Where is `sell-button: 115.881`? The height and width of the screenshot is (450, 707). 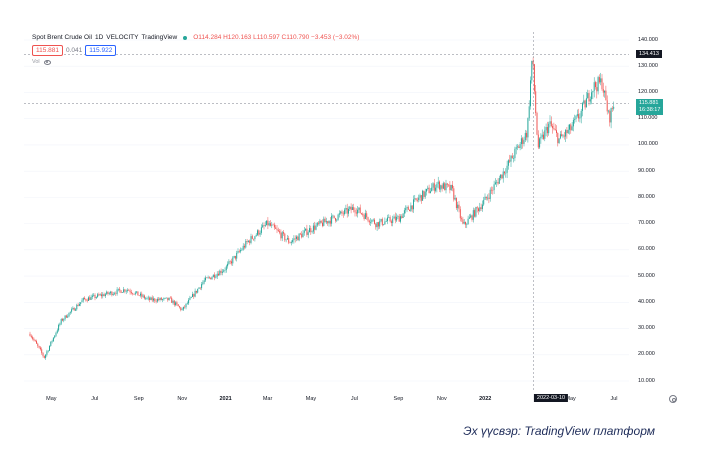 sell-button: 115.881 is located at coordinates (48, 50).